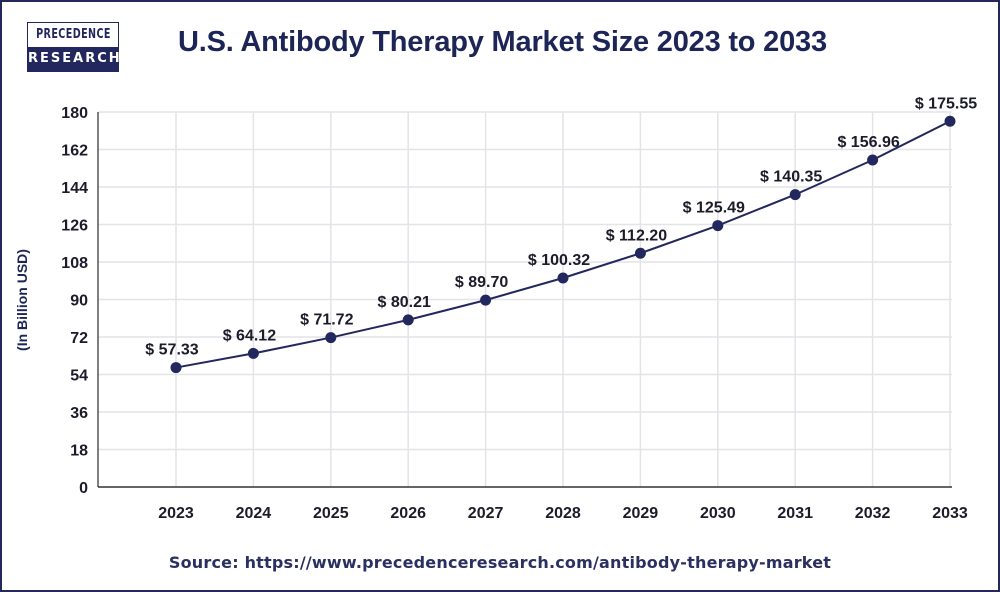 The height and width of the screenshot is (592, 1000). I want to click on x-tick-label: 2023, so click(176, 513).